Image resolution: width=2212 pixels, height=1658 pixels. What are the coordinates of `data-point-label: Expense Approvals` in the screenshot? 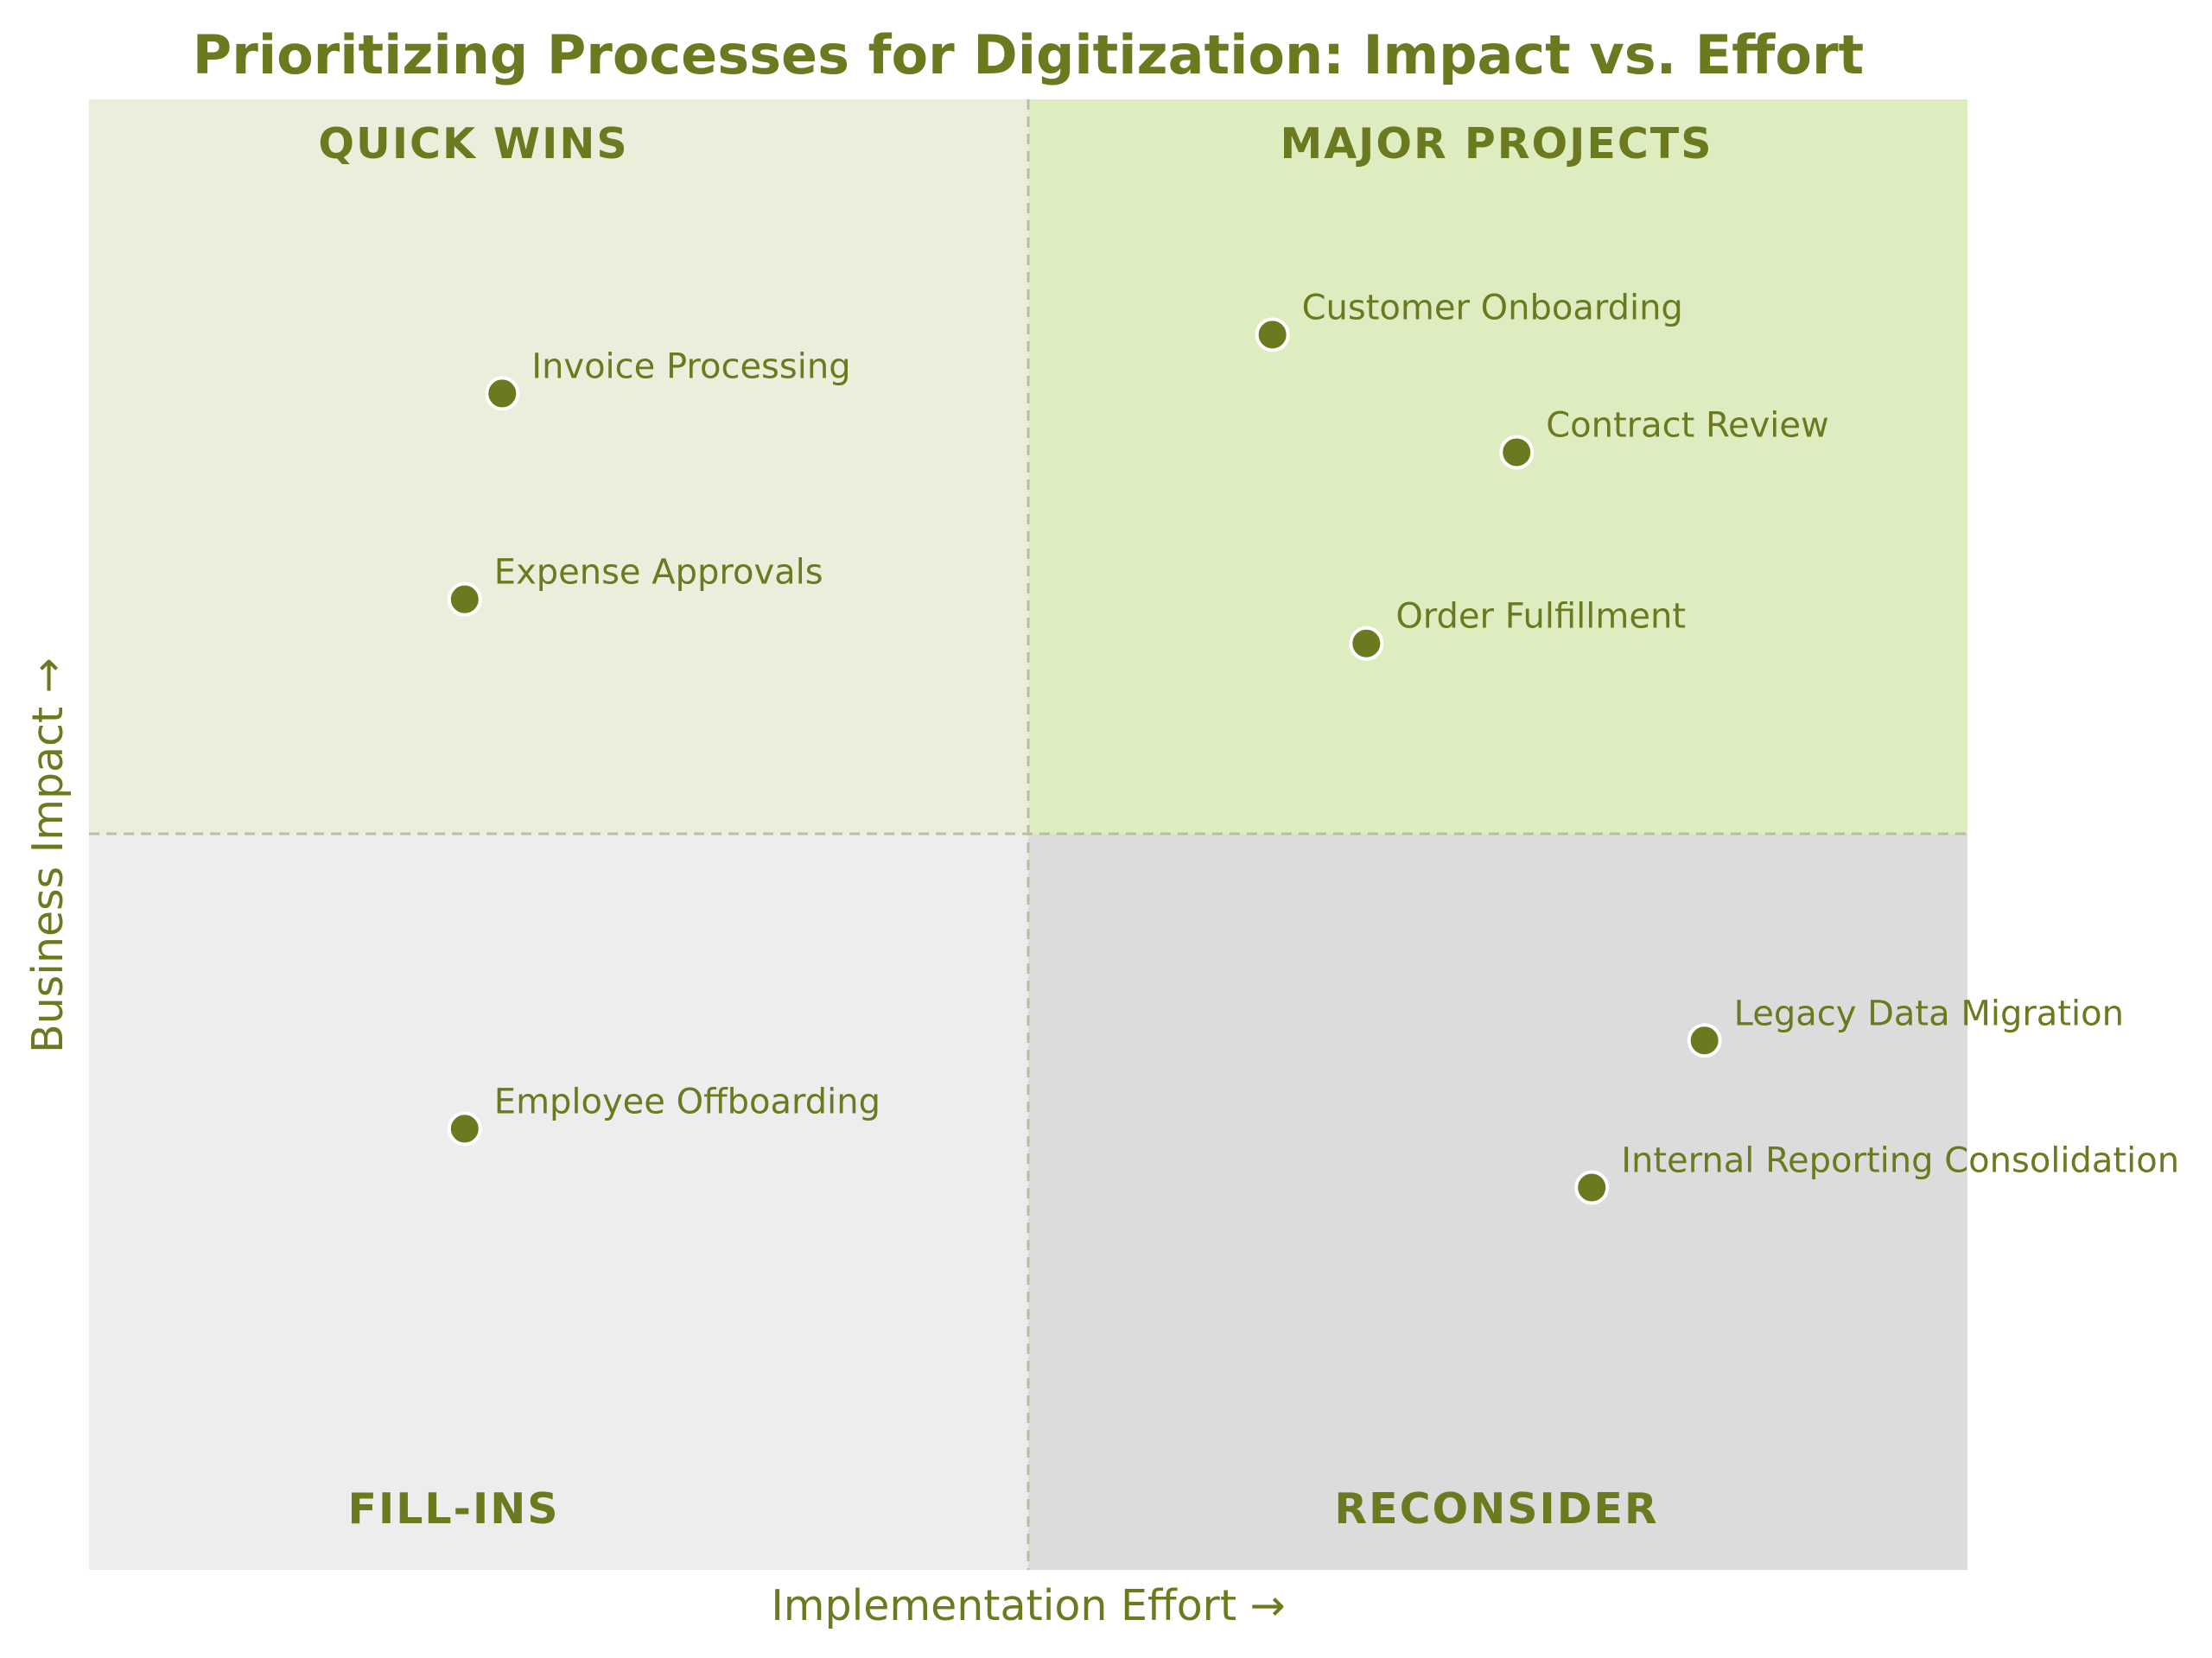 It's located at (658, 573).